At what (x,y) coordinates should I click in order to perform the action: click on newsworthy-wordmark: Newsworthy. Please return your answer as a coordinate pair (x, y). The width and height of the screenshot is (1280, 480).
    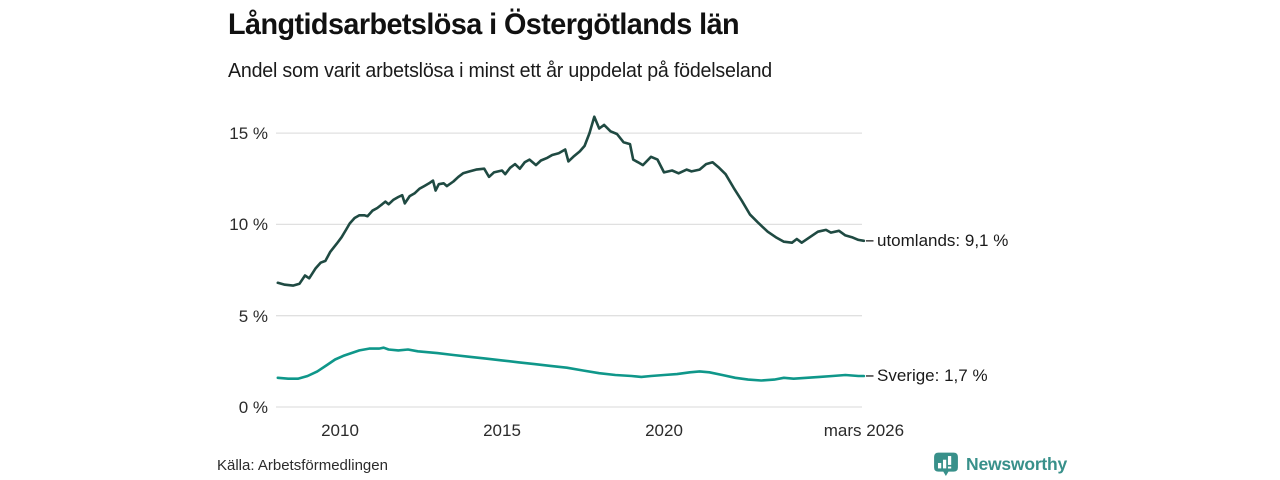
    Looking at the image, I should click on (1017, 464).